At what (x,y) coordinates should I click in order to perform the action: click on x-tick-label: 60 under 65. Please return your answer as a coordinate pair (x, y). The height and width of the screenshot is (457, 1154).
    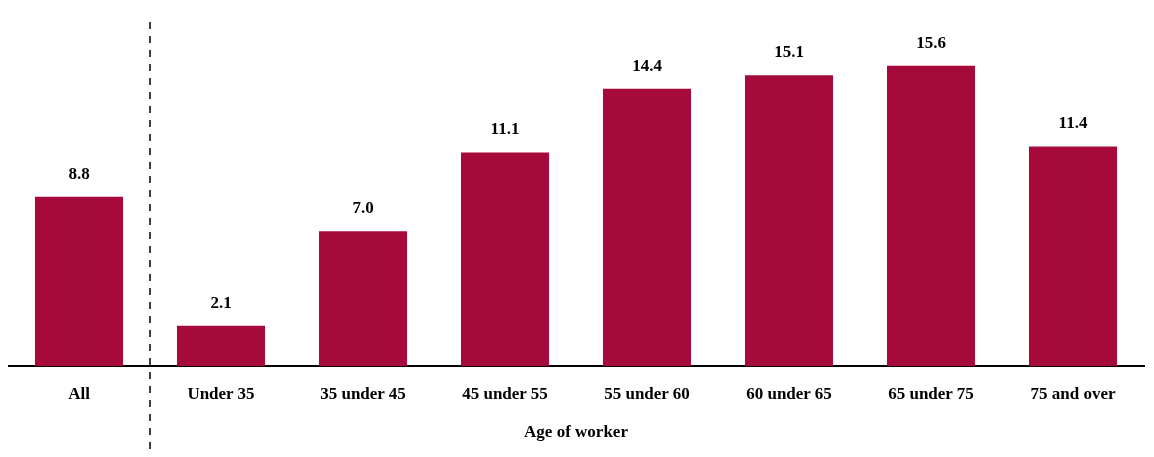
    Looking at the image, I should click on (789, 393).